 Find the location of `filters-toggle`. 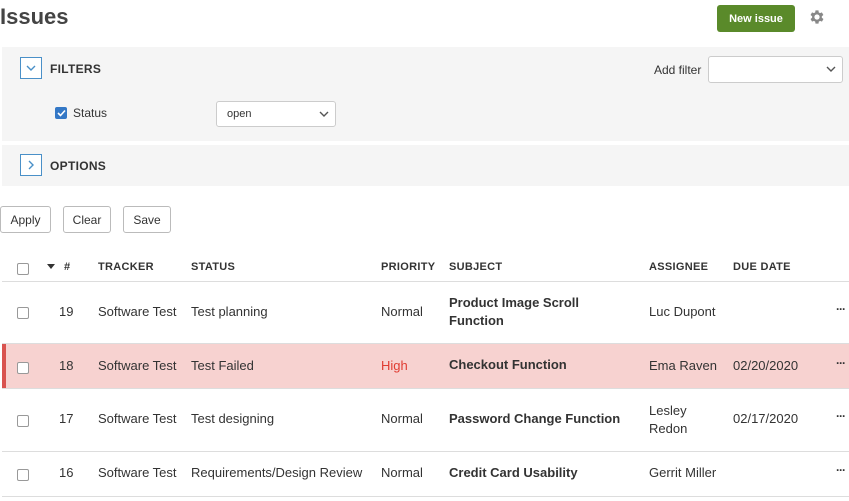

filters-toggle is located at coordinates (31, 68).